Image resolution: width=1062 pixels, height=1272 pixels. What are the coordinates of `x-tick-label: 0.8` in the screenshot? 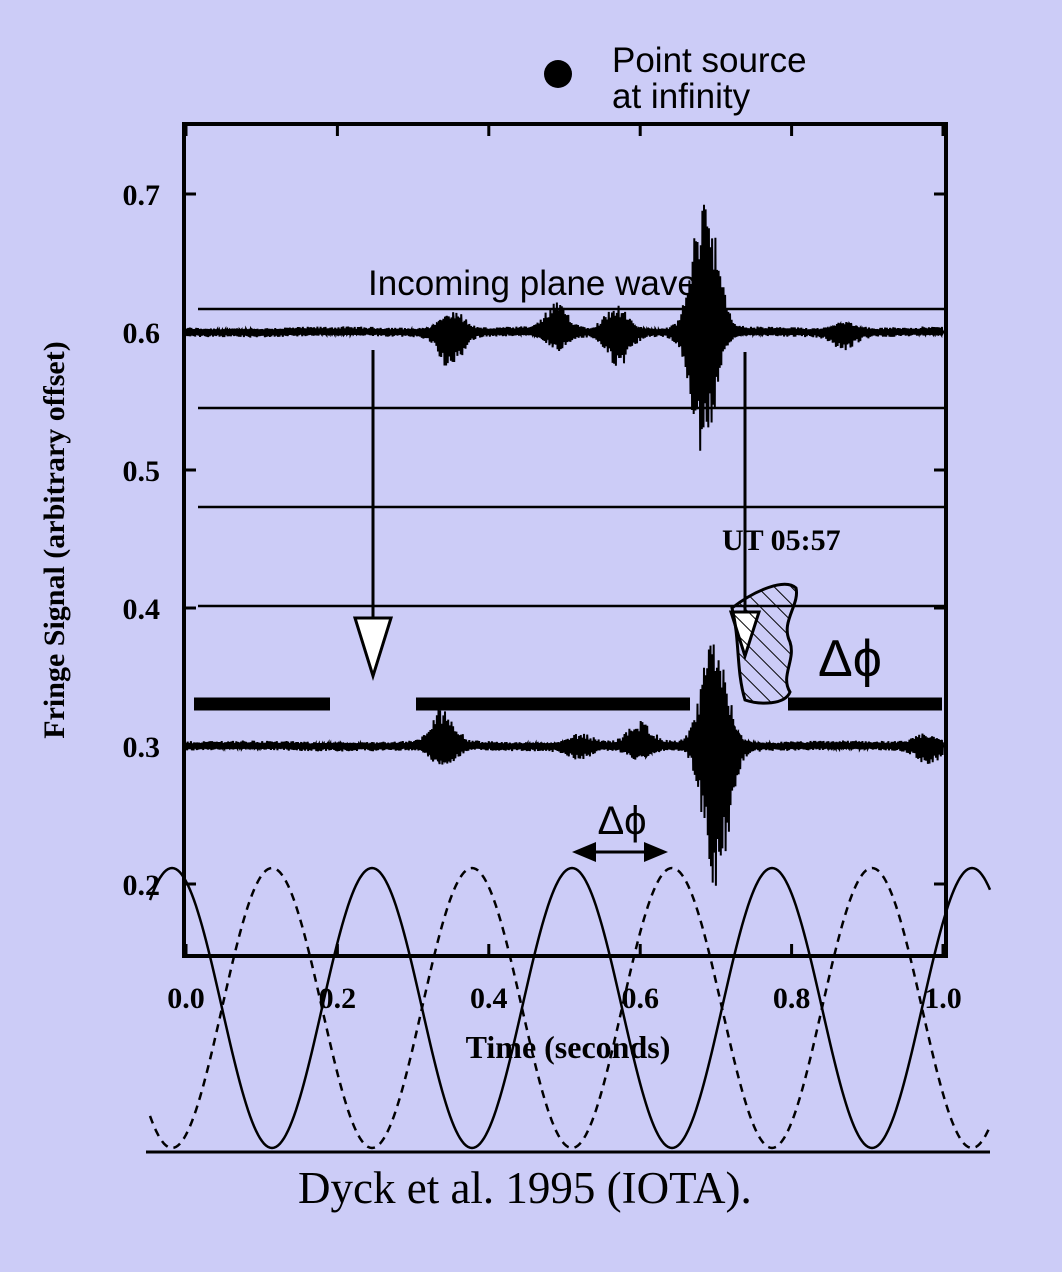 It's located at (792, 998).